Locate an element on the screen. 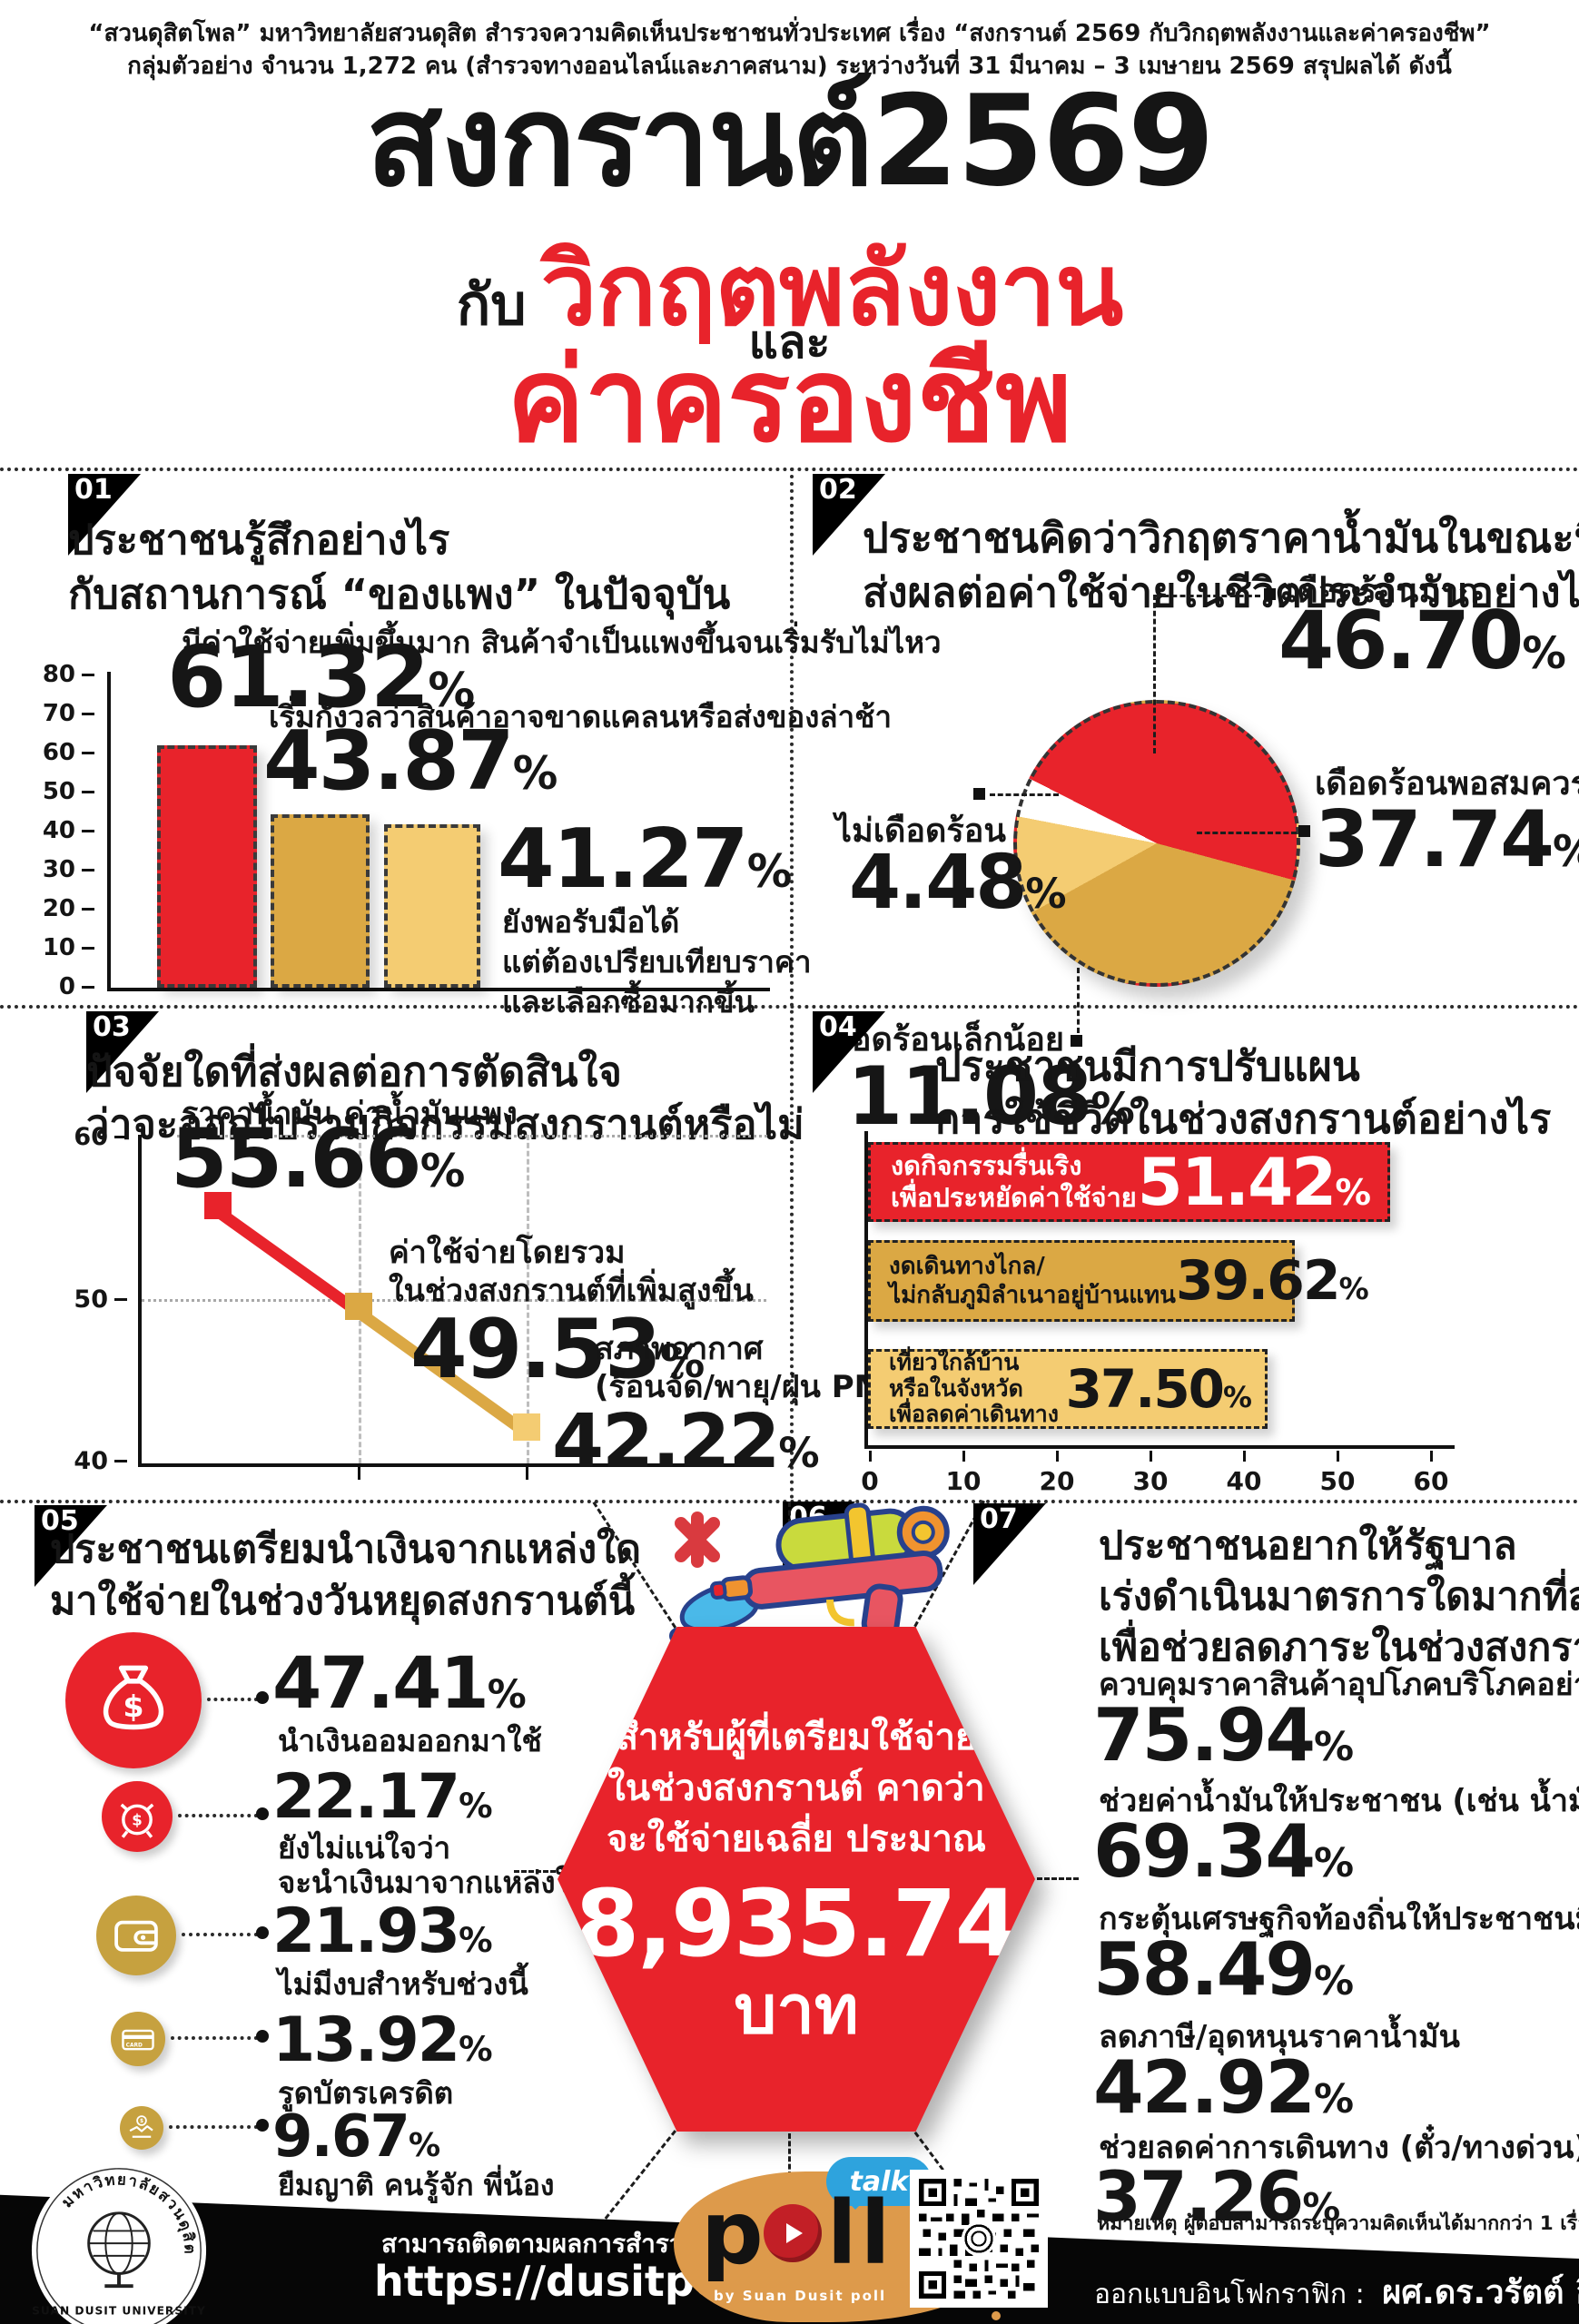  pie-value-a: 46.70% is located at coordinates (1422, 640).